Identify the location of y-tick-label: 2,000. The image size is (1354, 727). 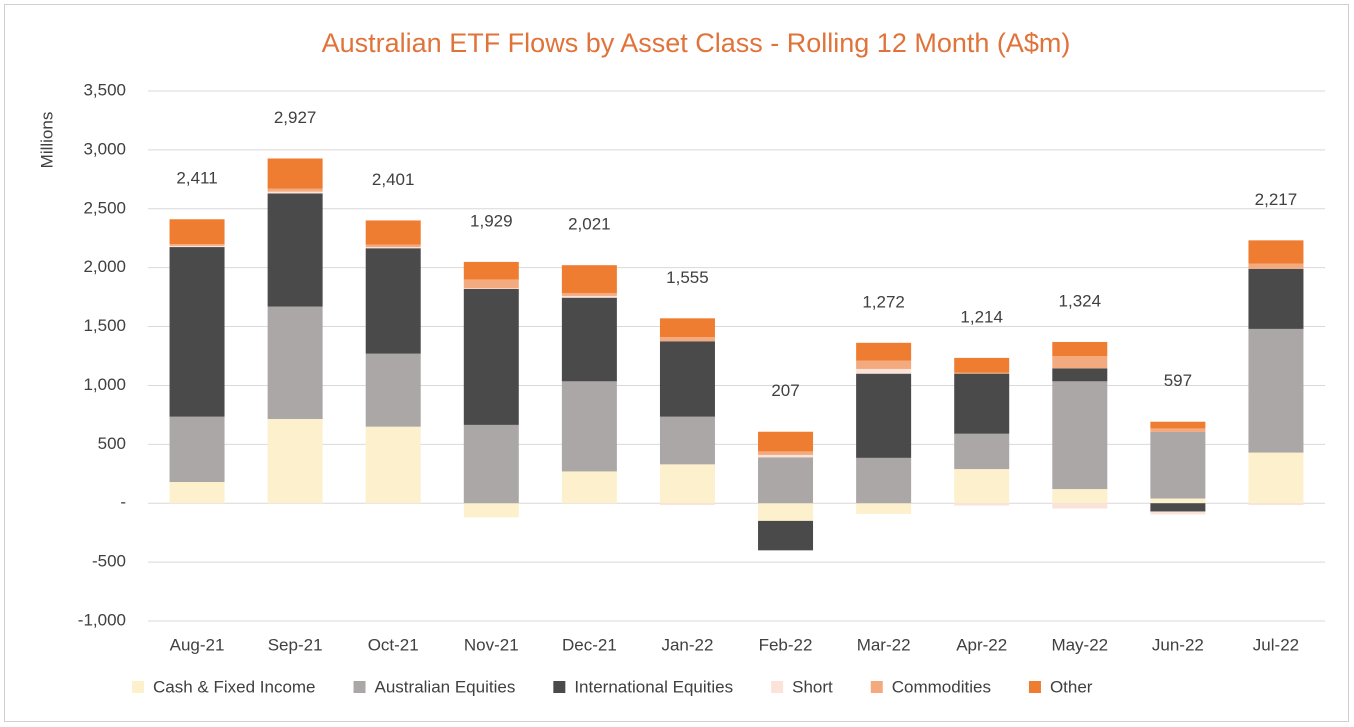
(104, 266).